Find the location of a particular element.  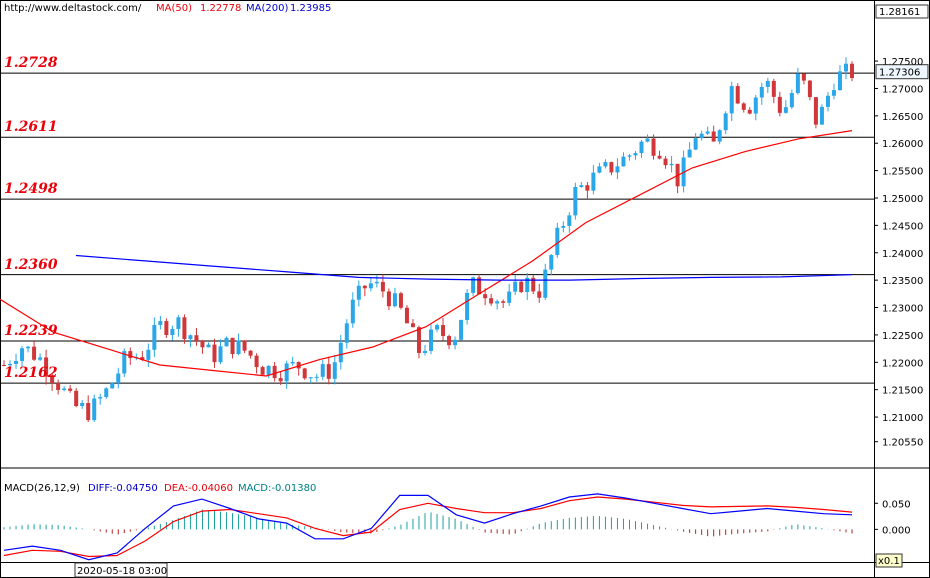

price-tick-label: 1.24000 is located at coordinates (902, 254).